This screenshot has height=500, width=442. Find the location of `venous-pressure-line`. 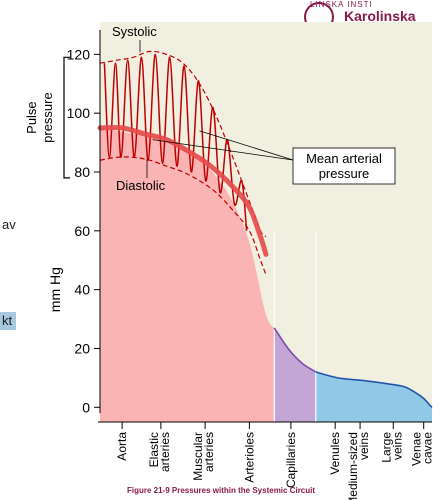

venous-pressure-line is located at coordinates (374, 389).